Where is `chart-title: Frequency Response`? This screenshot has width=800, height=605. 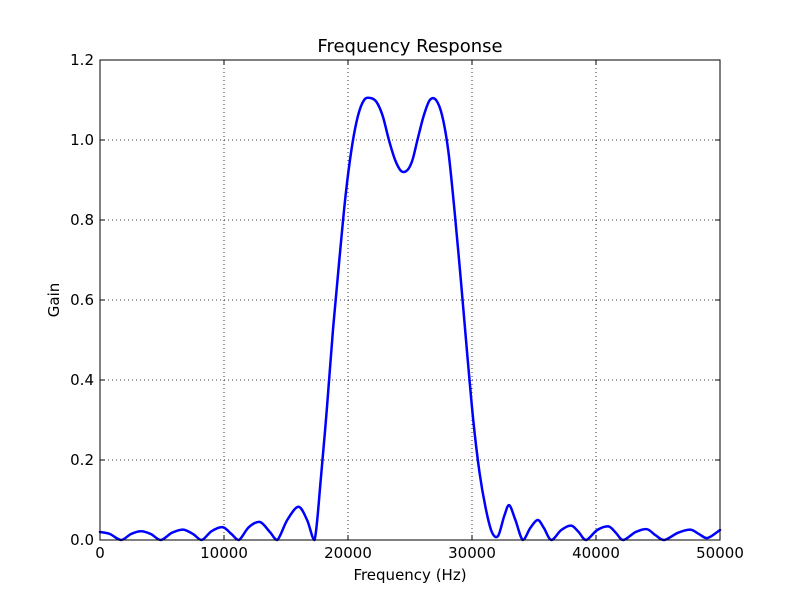
chart-title: Frequency Response is located at coordinates (409, 46).